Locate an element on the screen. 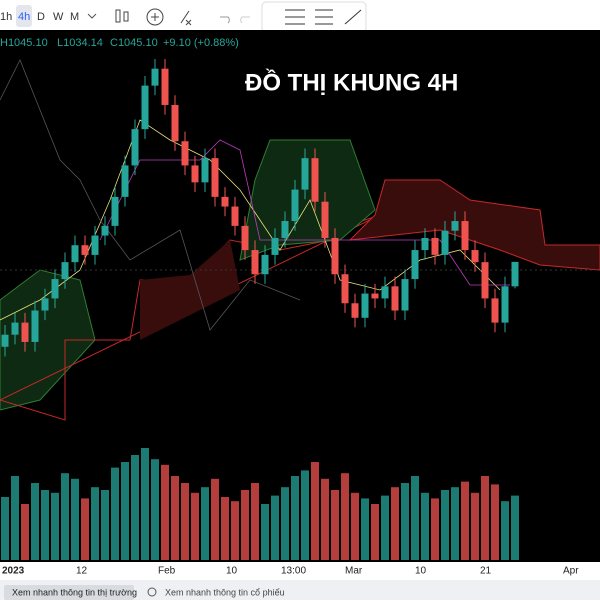  chart-title: ĐỒ THỊ KHUNG 4H is located at coordinates (351, 82).